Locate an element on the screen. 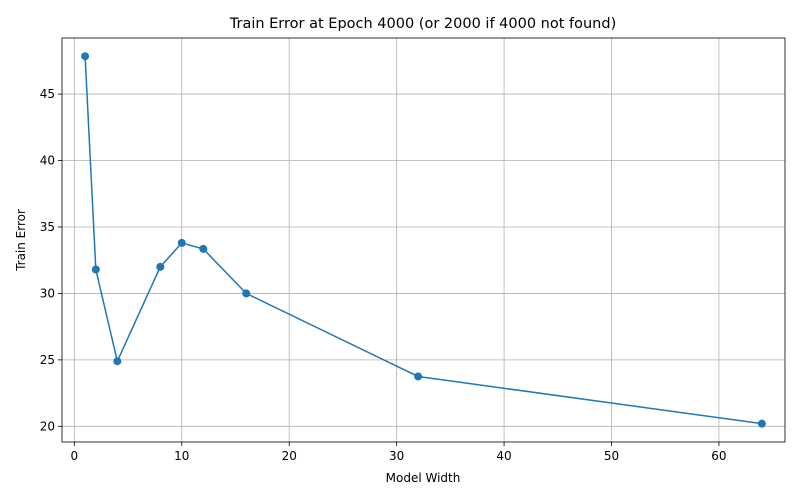  y-tick-label: 40 is located at coordinates (47, 161).